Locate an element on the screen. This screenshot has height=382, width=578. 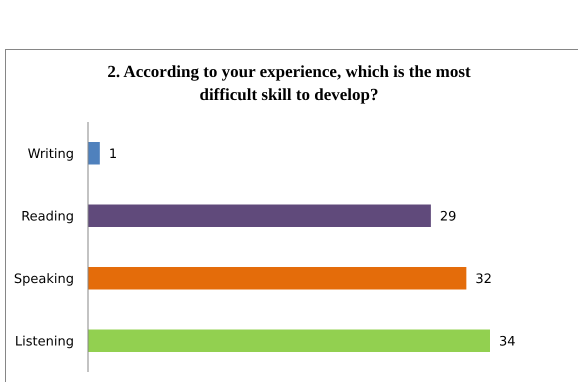
data-label: 29 is located at coordinates (448, 216).